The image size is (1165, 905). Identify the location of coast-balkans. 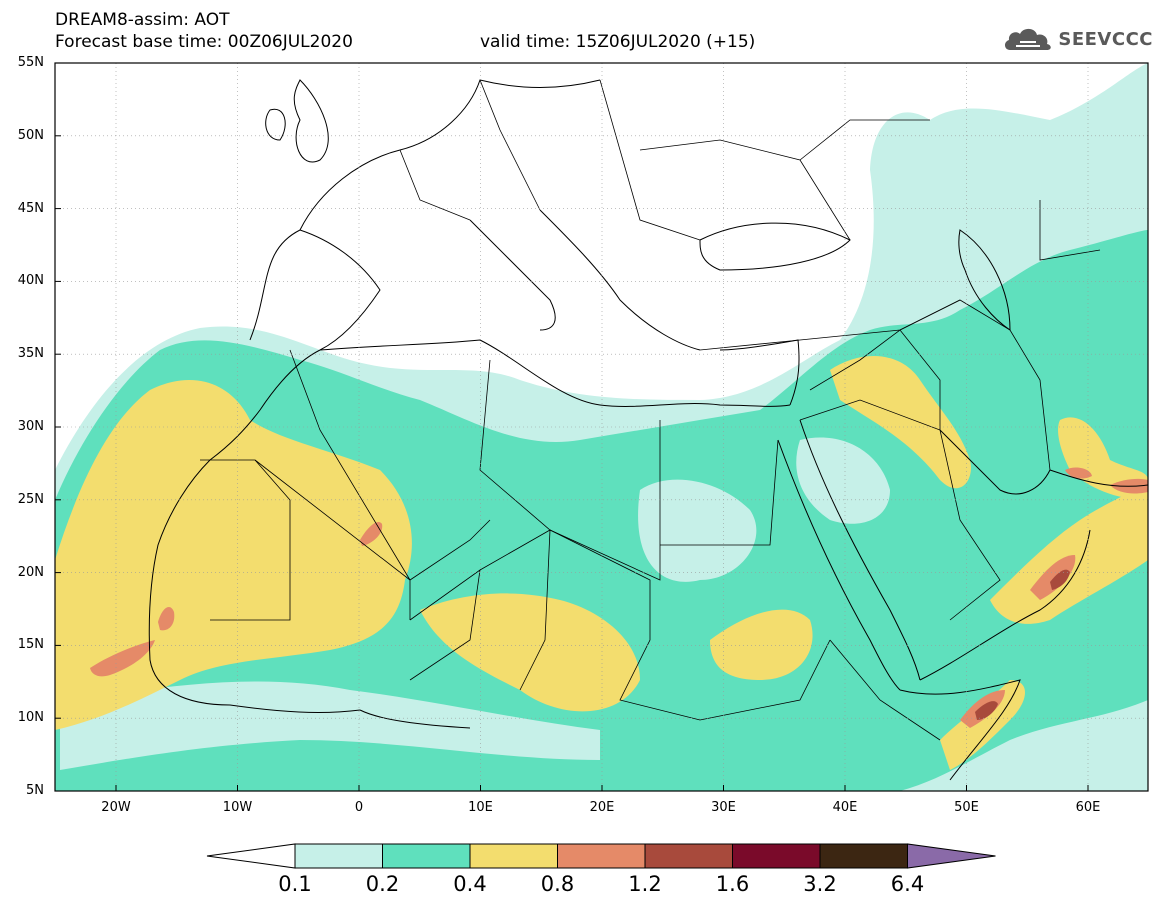
(620, 280).